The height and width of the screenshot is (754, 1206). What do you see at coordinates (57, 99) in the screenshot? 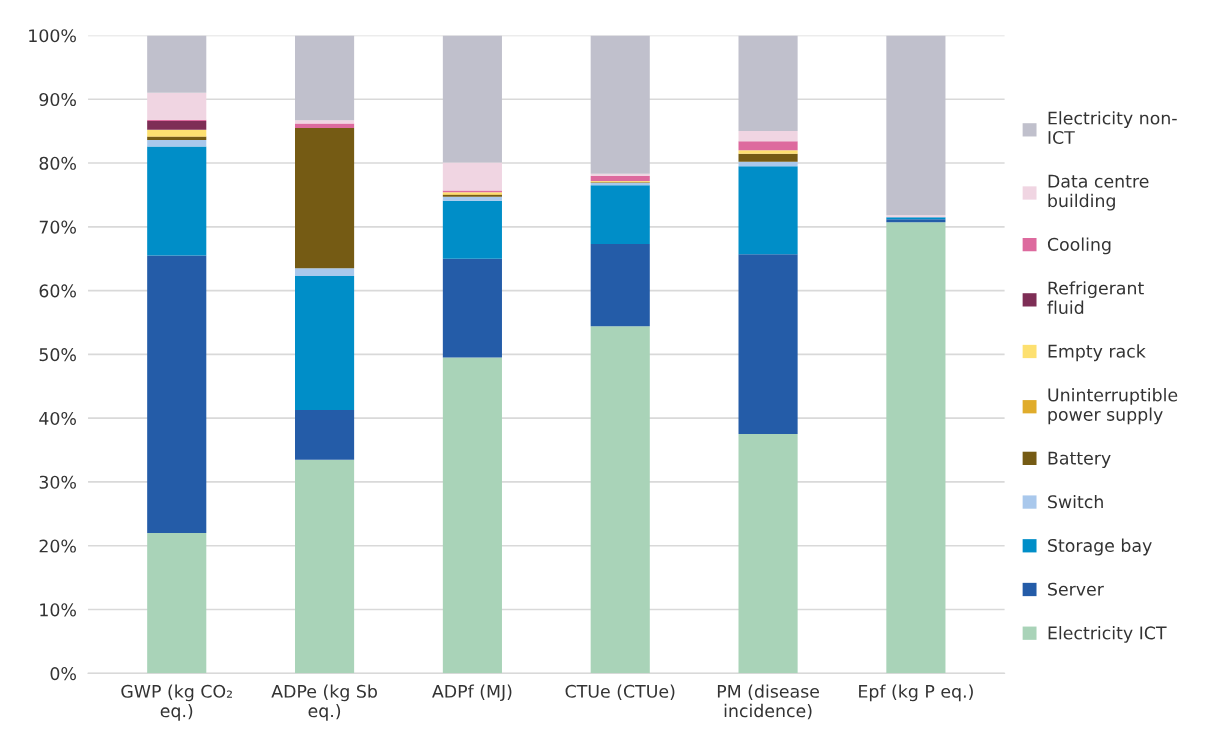
I see `y-tick-label: 90%` at bounding box center [57, 99].